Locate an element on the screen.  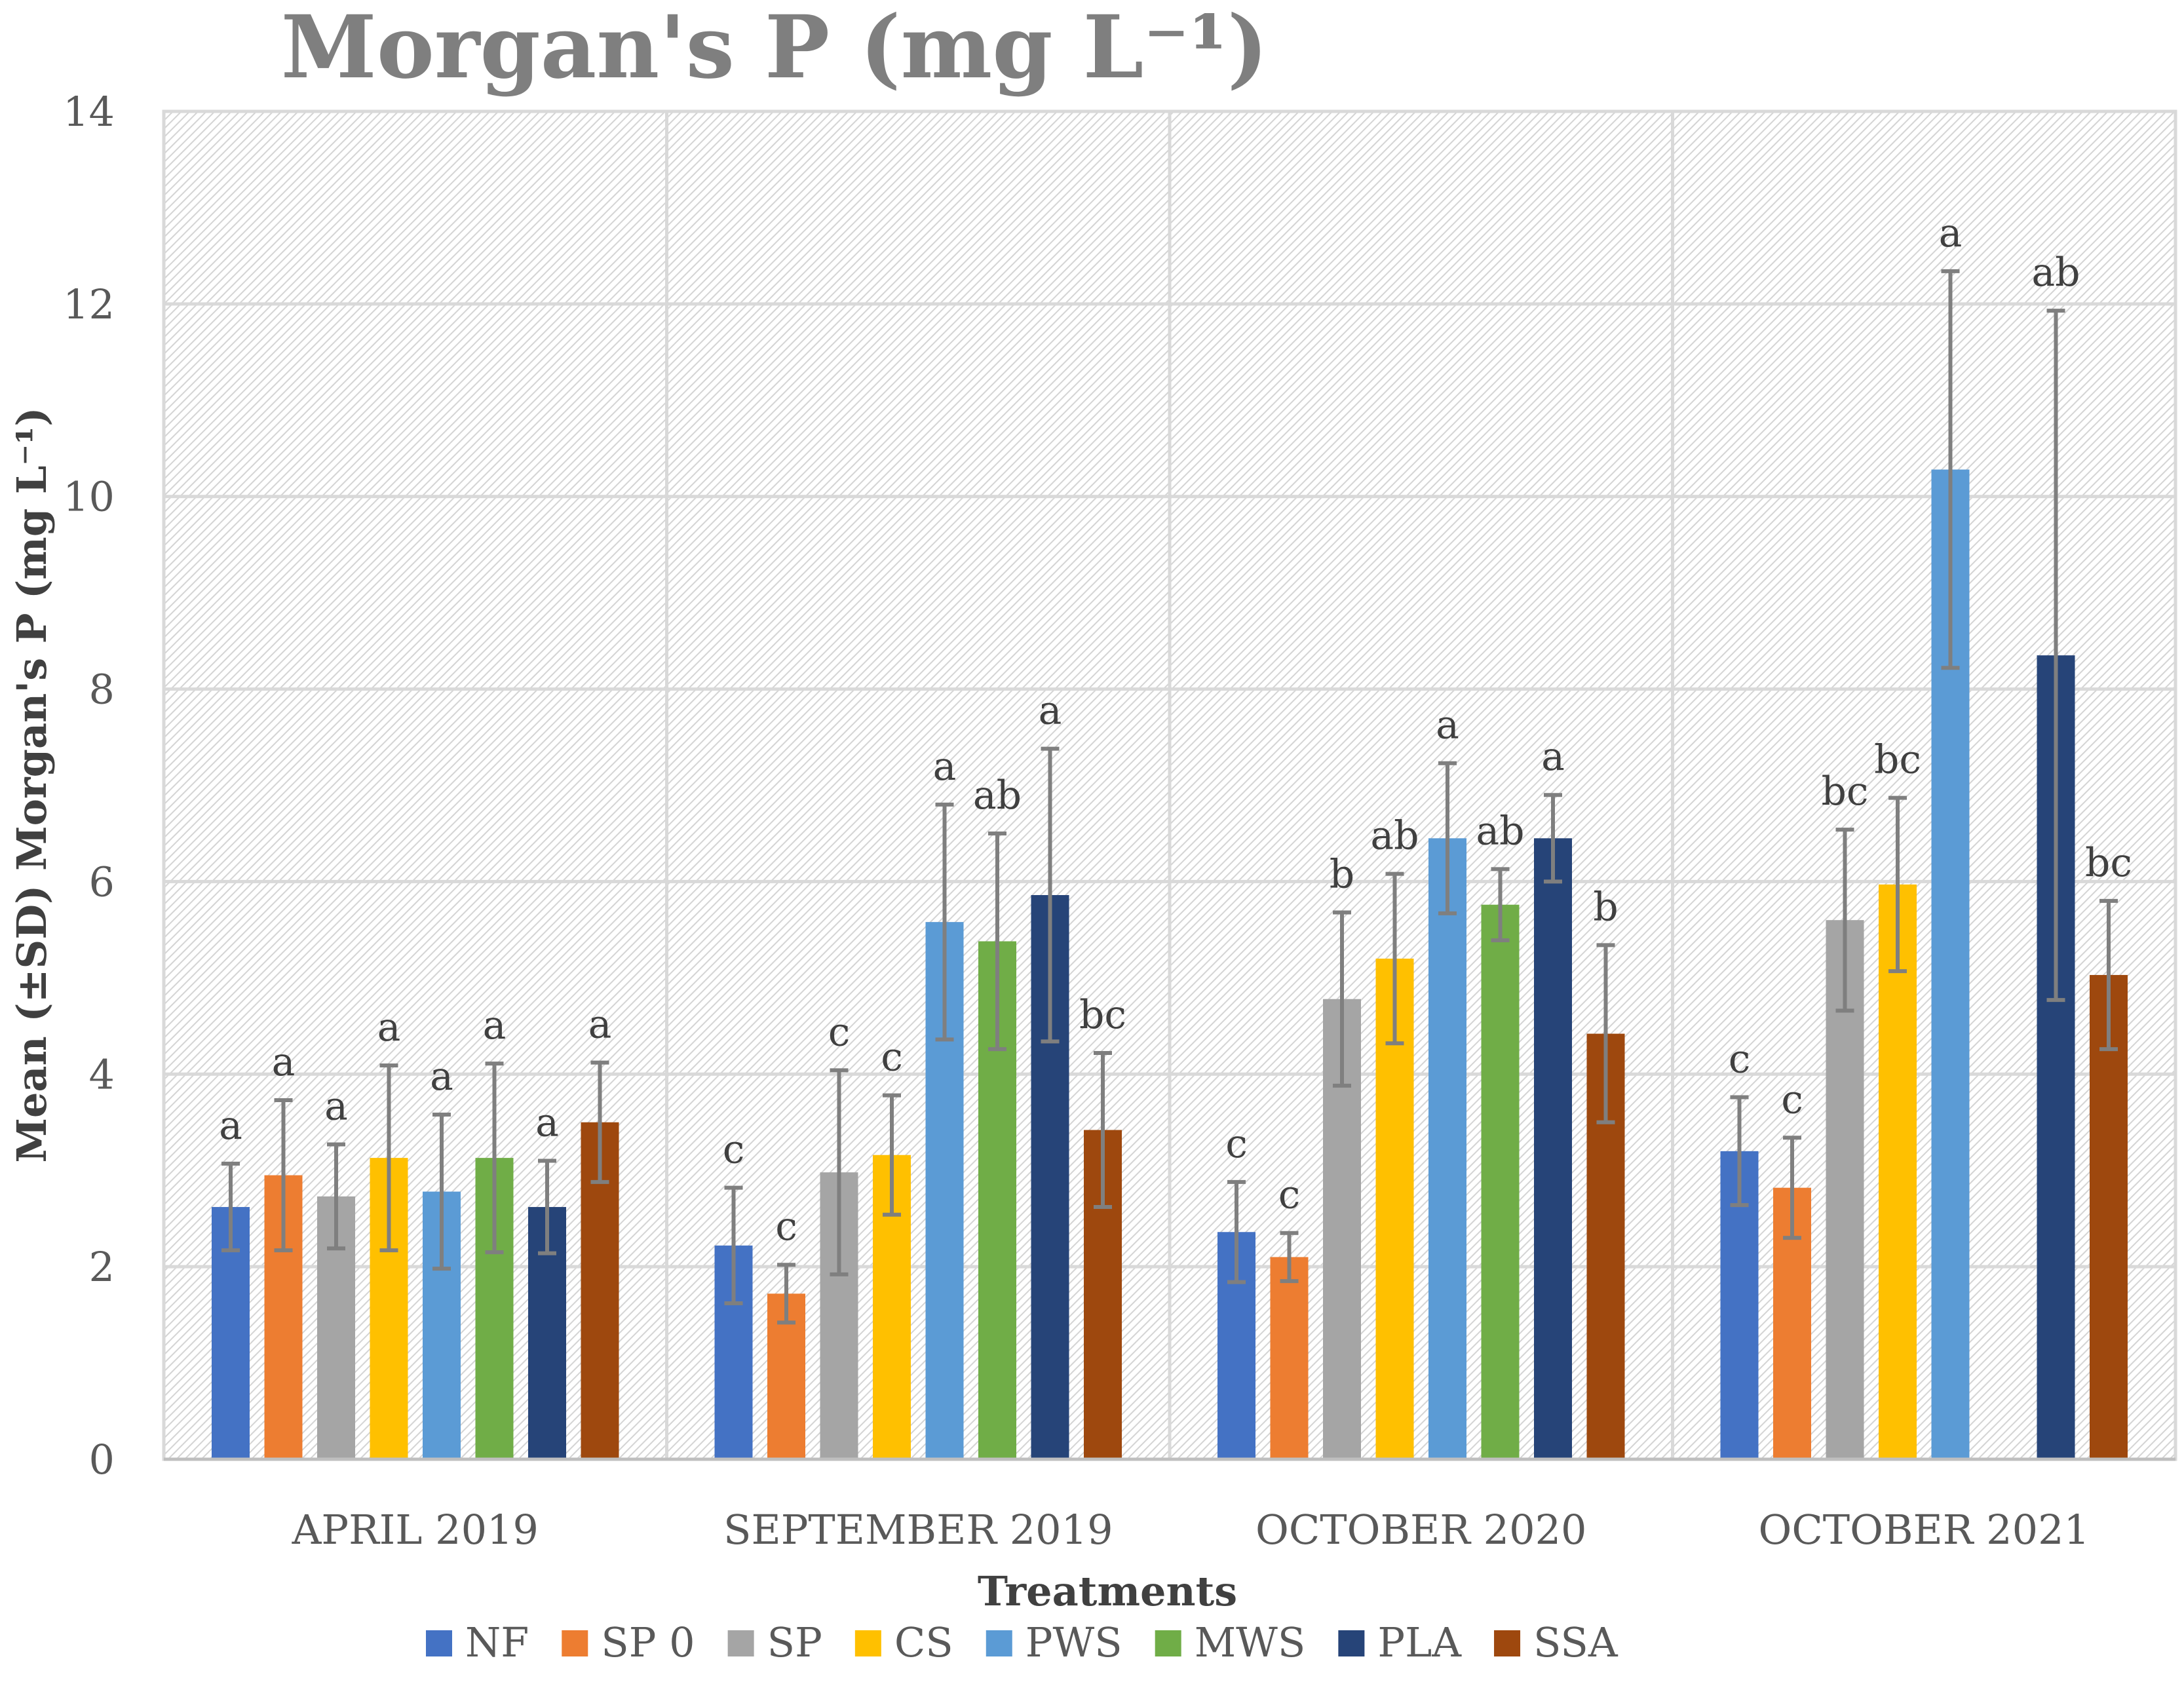
legend-label: PWS is located at coordinates (1073, 1642).